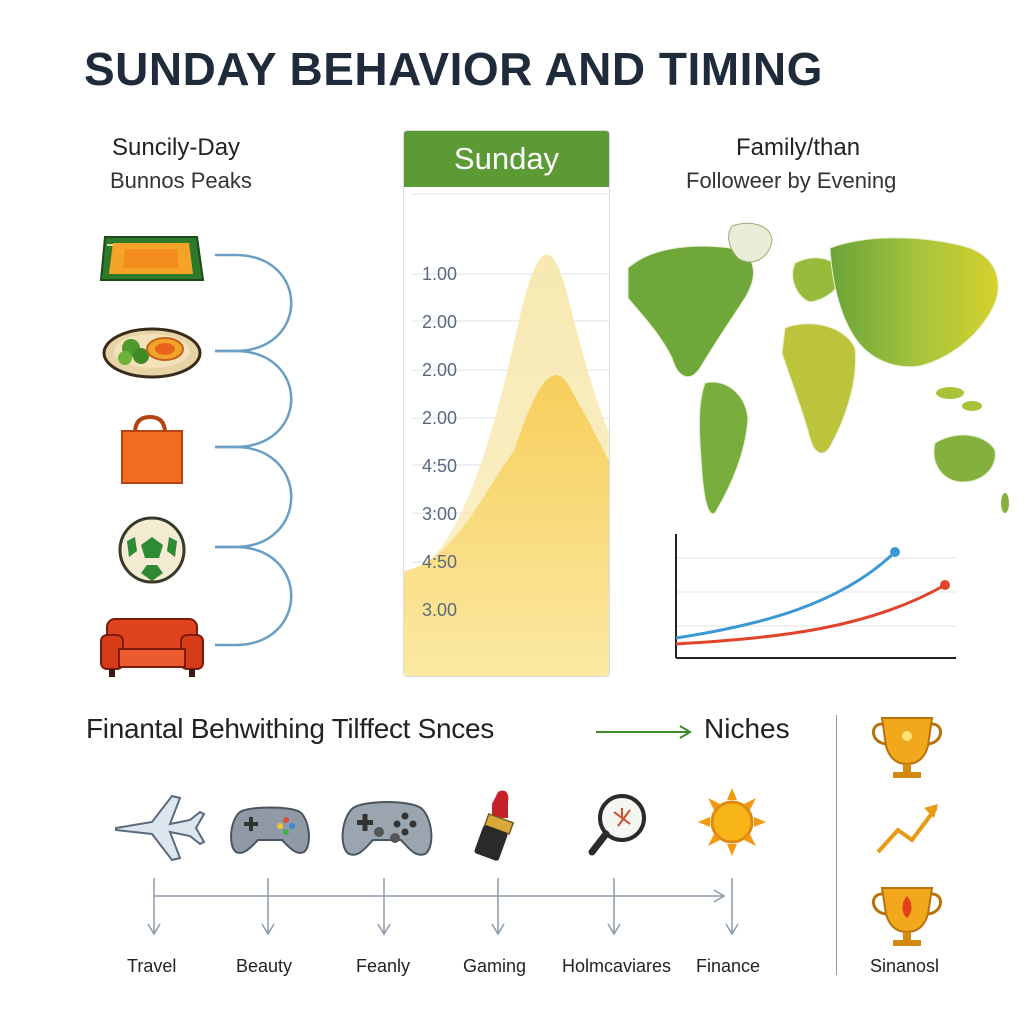 The width and height of the screenshot is (1024, 1024). I want to click on sunday-panel: Sunday 1.00 2.00 2.00 2.00, so click(506, 403).